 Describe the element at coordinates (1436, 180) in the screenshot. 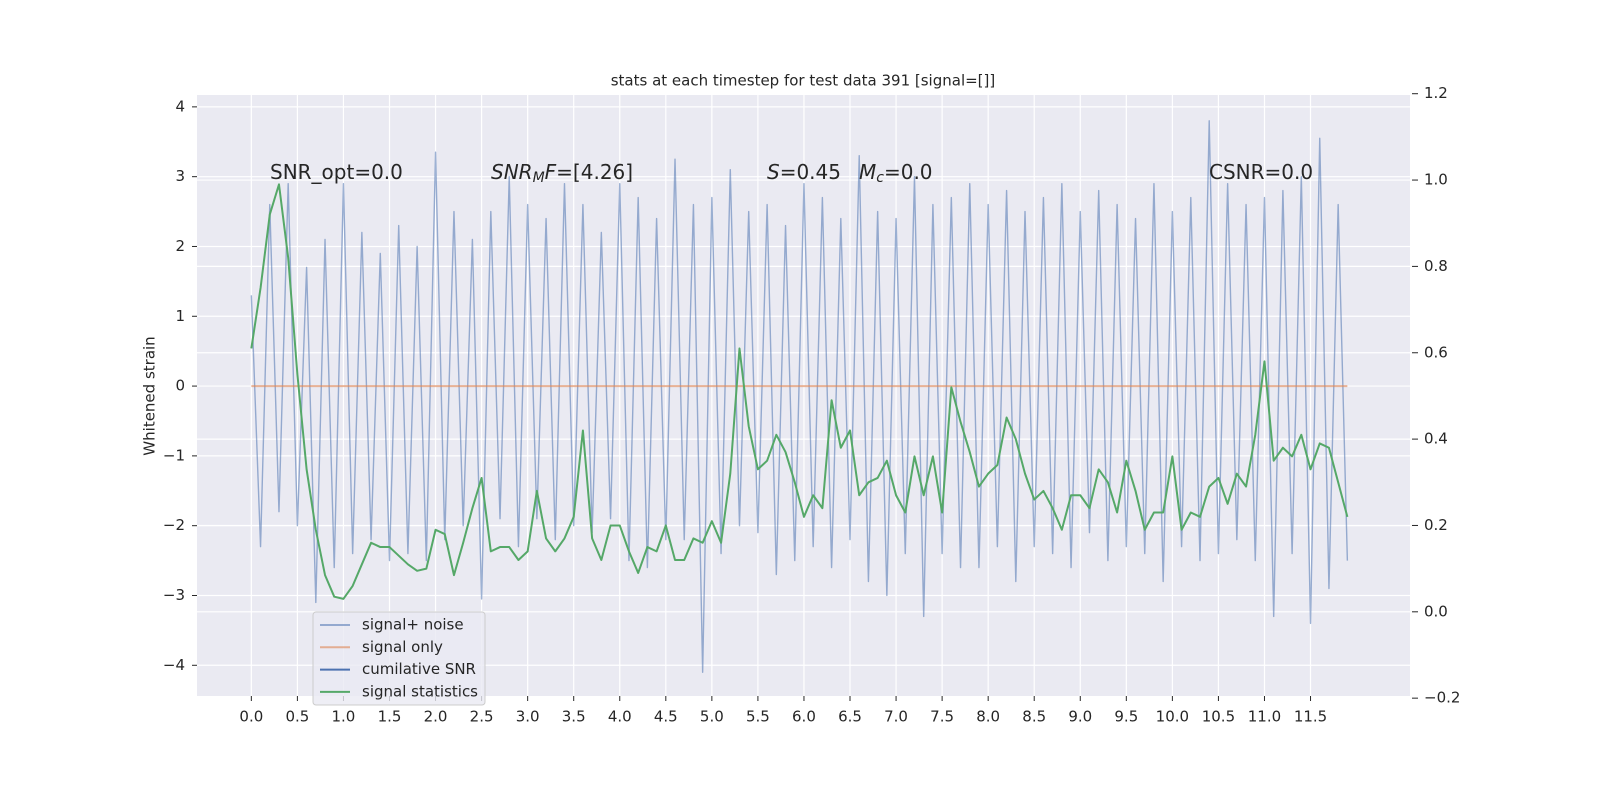

I see `y2-tick-label: 1.0` at that location.